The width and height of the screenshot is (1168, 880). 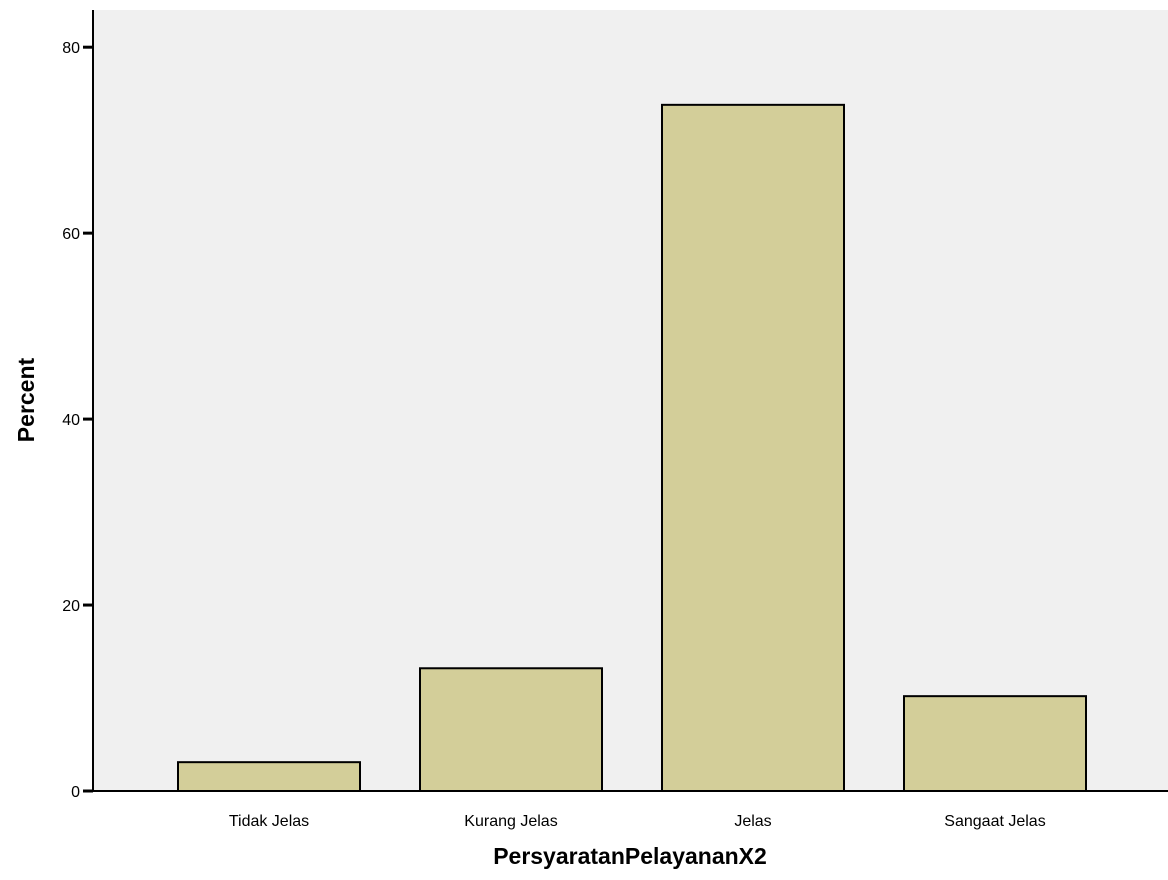 What do you see at coordinates (71, 420) in the screenshot?
I see `y-tick-label: 40` at bounding box center [71, 420].